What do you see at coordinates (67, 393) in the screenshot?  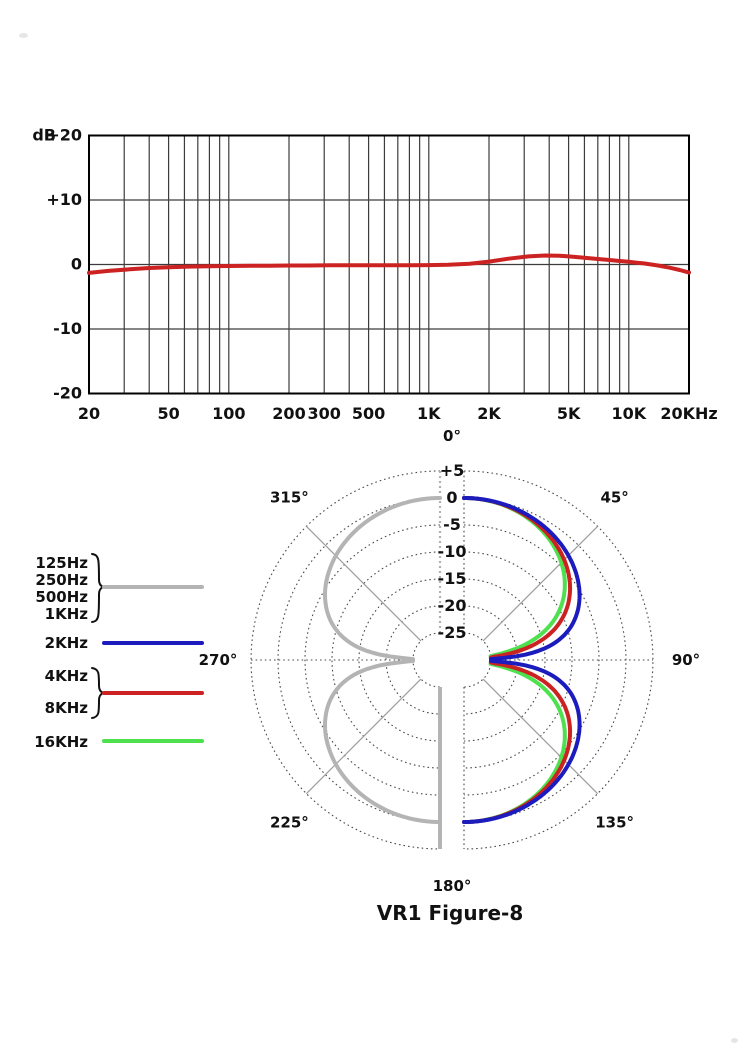 I see `y-tick-label--20: -20` at bounding box center [67, 393].